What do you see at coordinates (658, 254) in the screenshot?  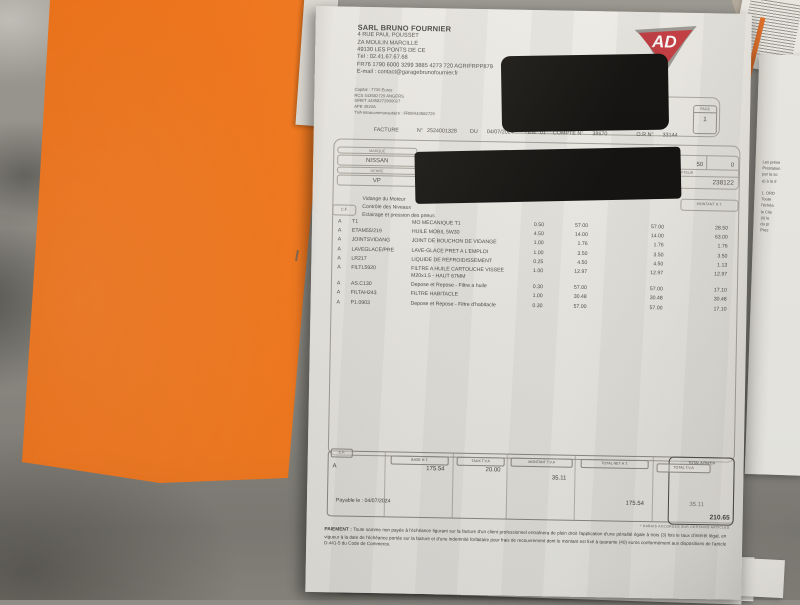 I see `item-net-price: 3.50` at bounding box center [658, 254].